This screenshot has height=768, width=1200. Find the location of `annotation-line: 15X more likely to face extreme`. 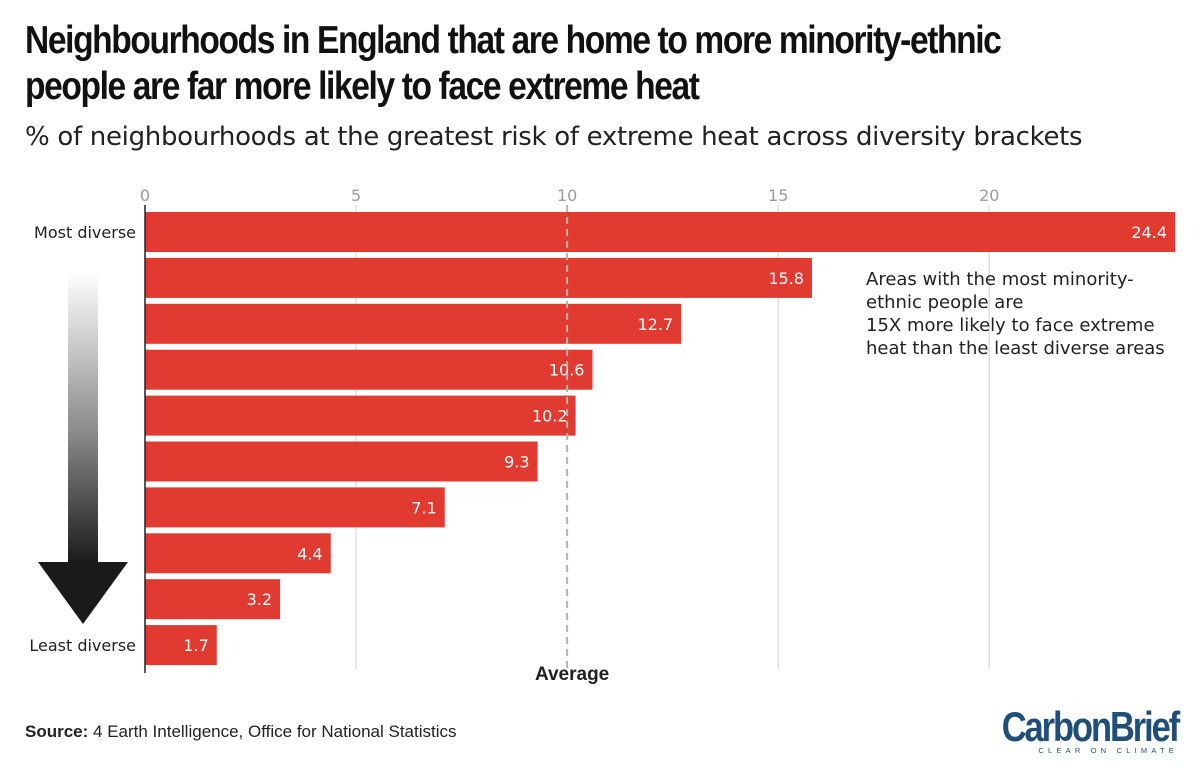

annotation-line: 15X more likely to face extreme is located at coordinates (1010, 325).